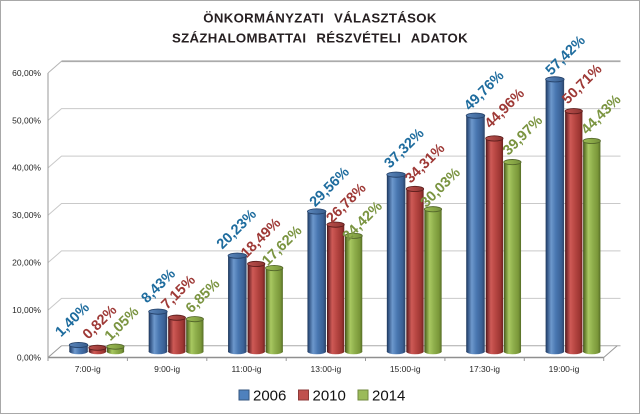 This screenshot has height=414, width=640. Describe the element at coordinates (167, 369) in the screenshot. I see `svg-text: 9:00-ig` at that location.